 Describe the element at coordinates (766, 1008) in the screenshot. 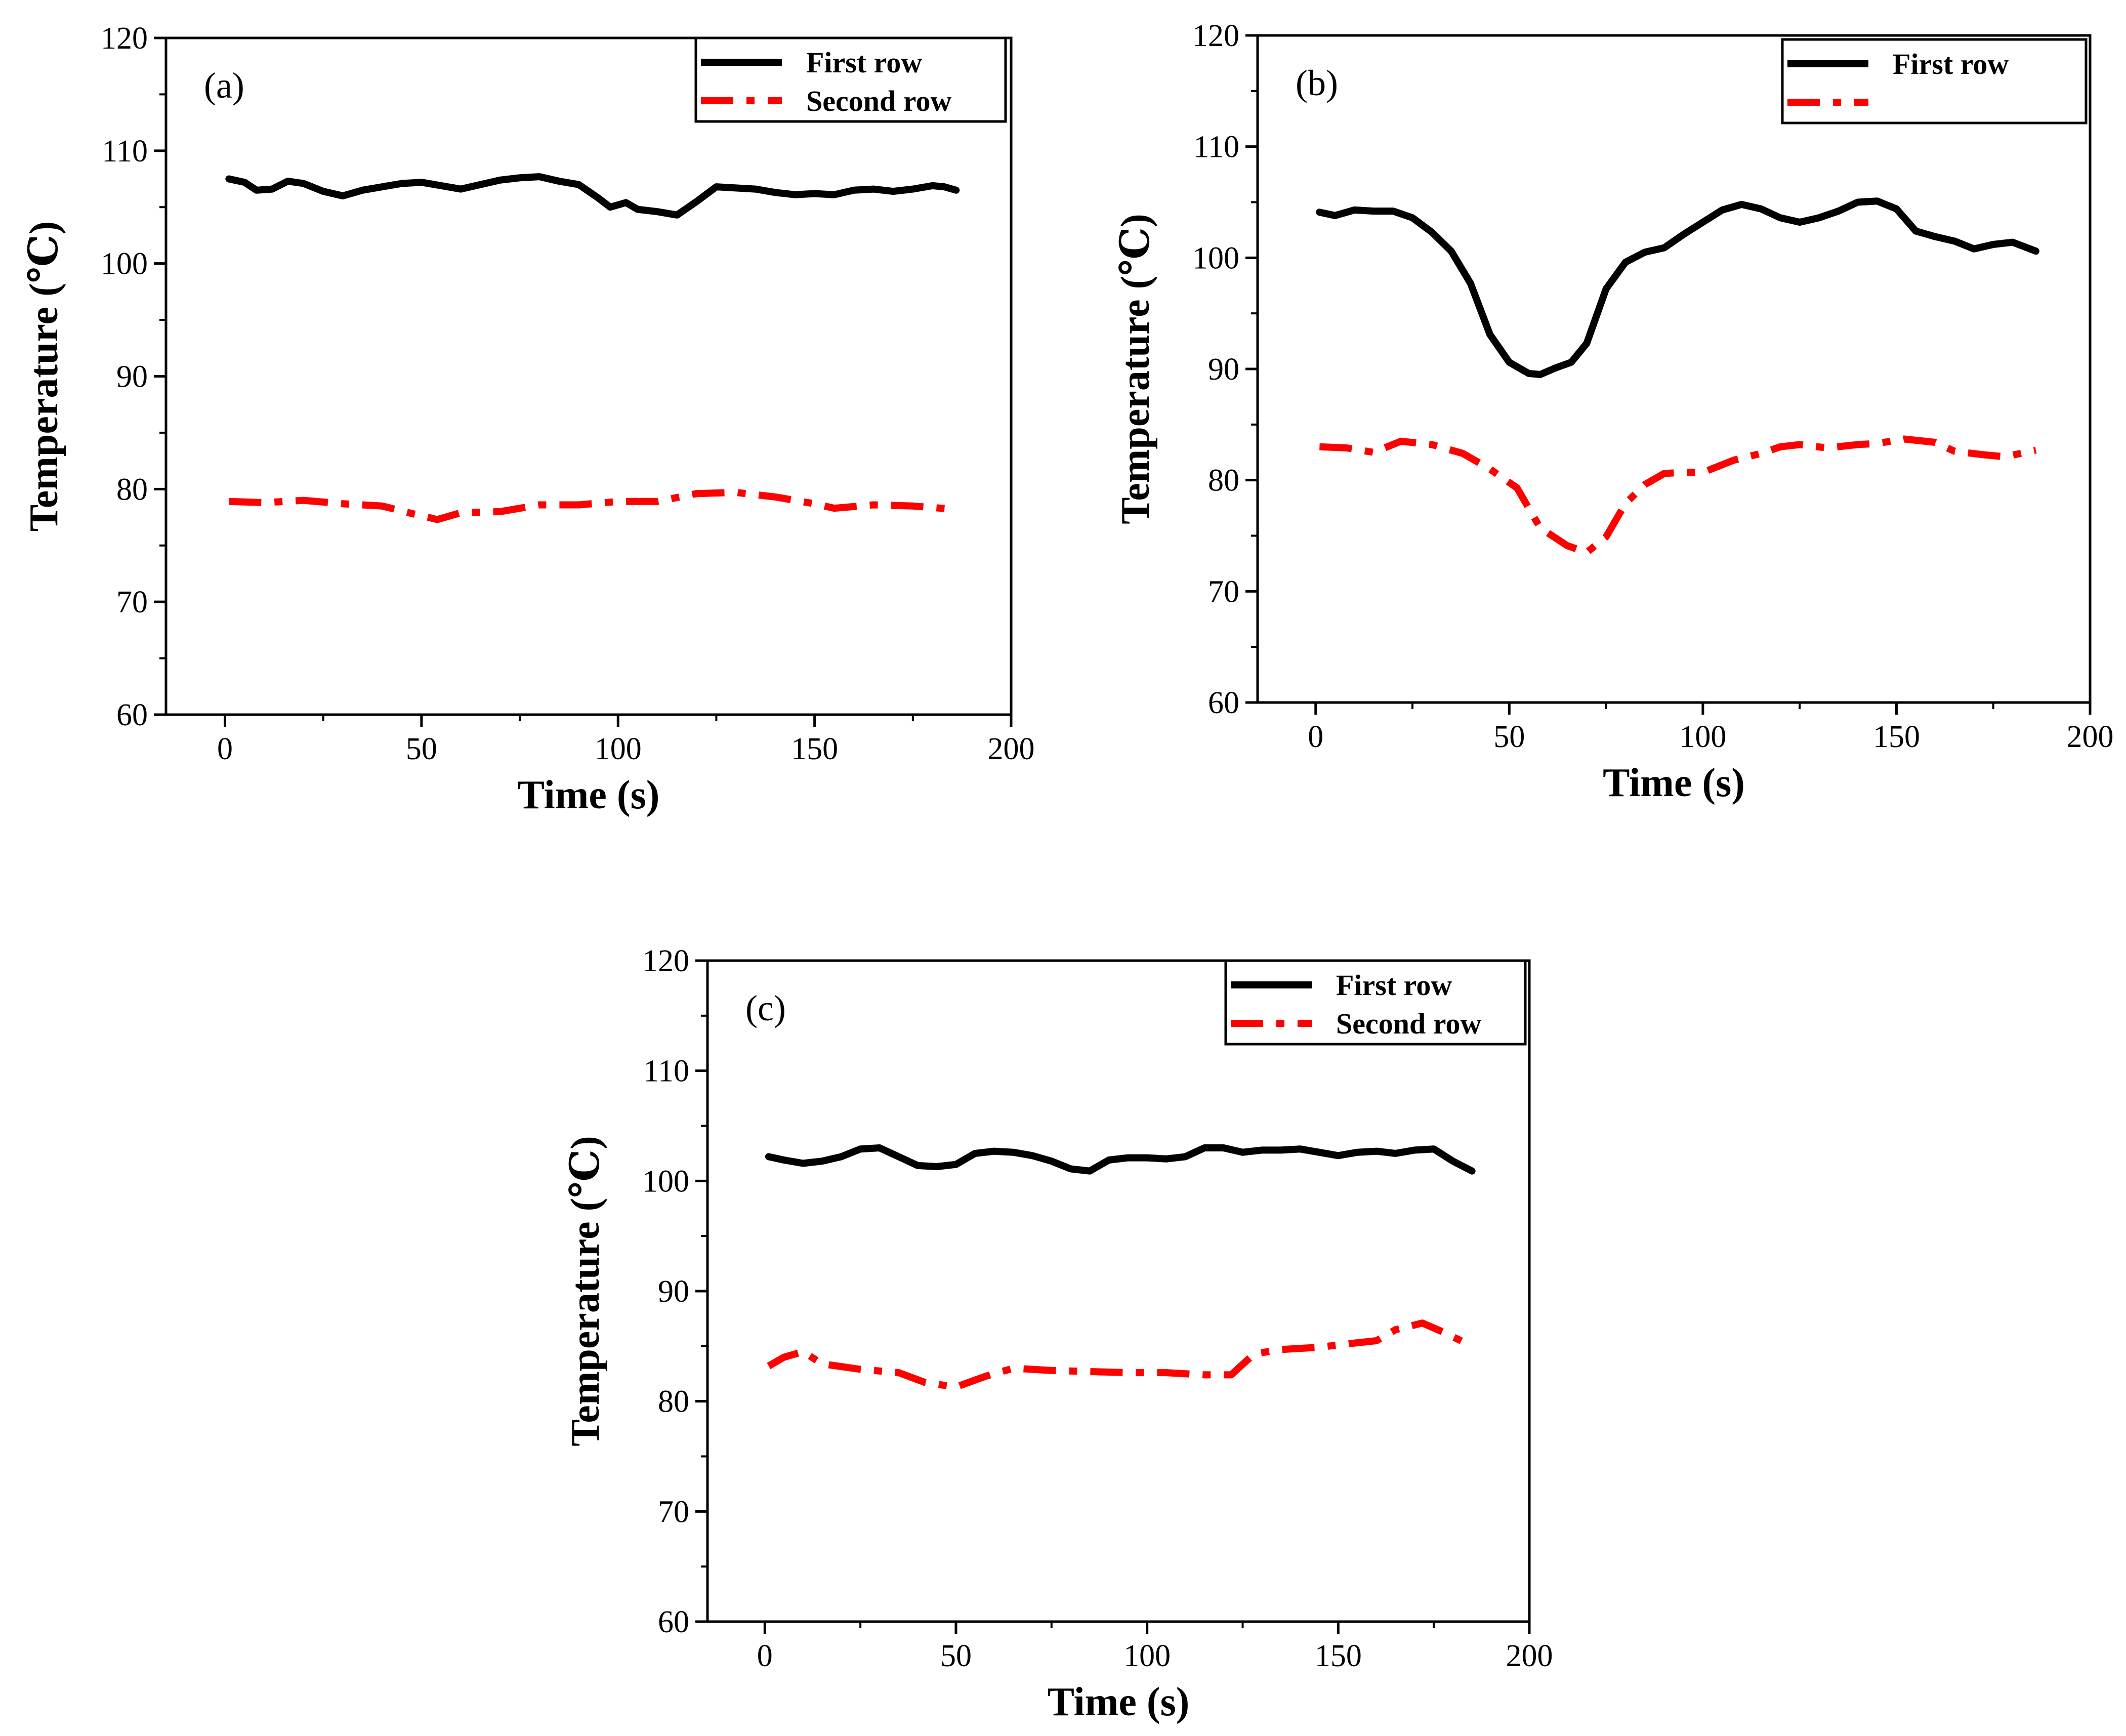

I see `panel-label: (c)` at that location.